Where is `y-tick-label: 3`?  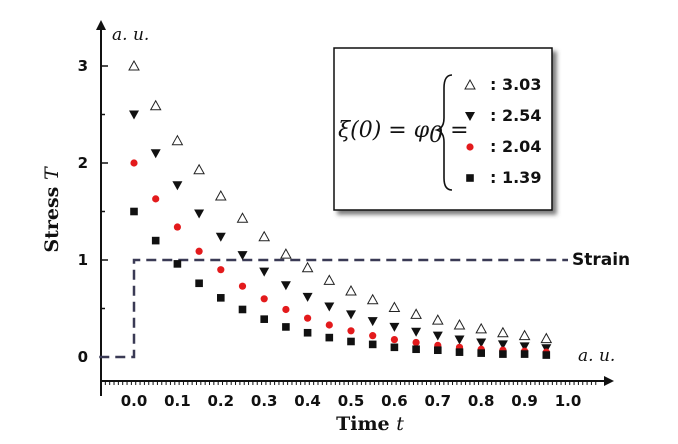 y-tick-label: 3 is located at coordinates (83, 66).